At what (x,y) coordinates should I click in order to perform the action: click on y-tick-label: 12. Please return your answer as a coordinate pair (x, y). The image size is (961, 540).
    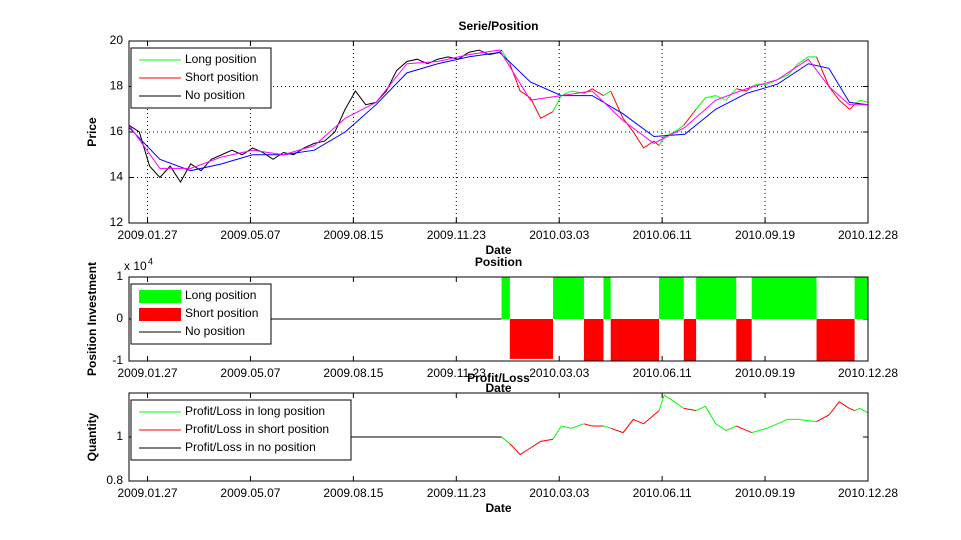
    Looking at the image, I should click on (117, 222).